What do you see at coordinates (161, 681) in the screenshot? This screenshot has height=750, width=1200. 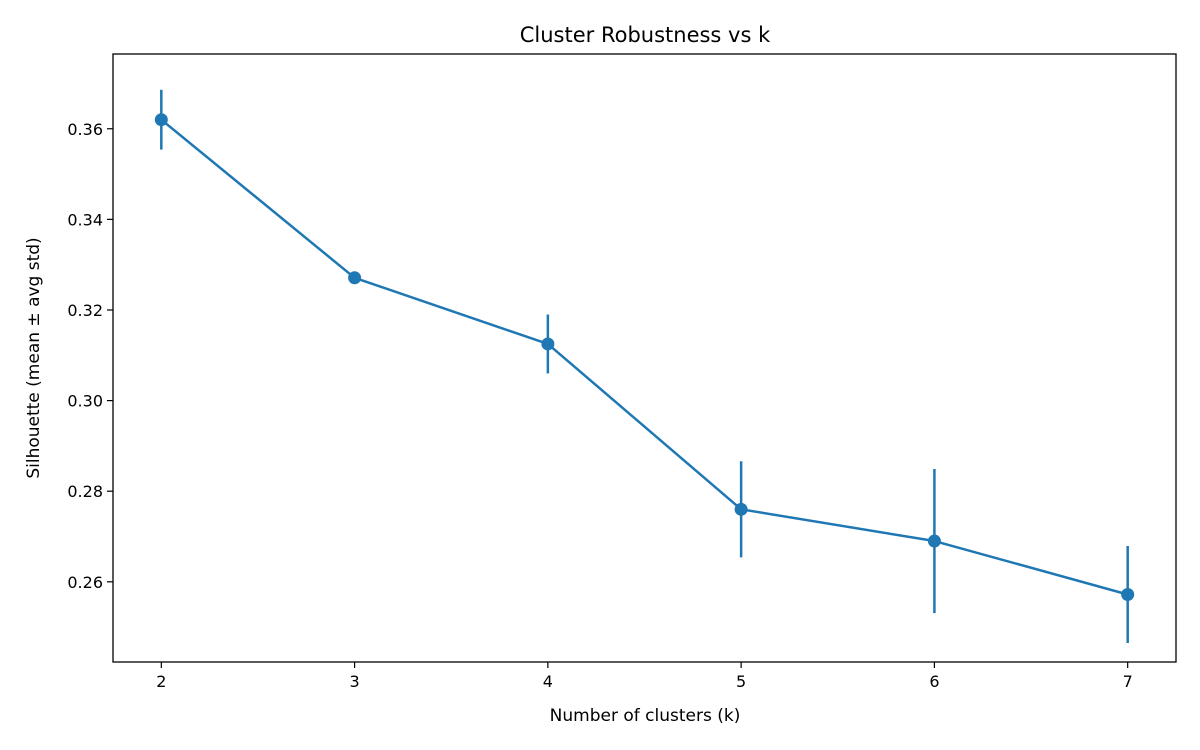 I see `x-tick-label: 2` at bounding box center [161, 681].